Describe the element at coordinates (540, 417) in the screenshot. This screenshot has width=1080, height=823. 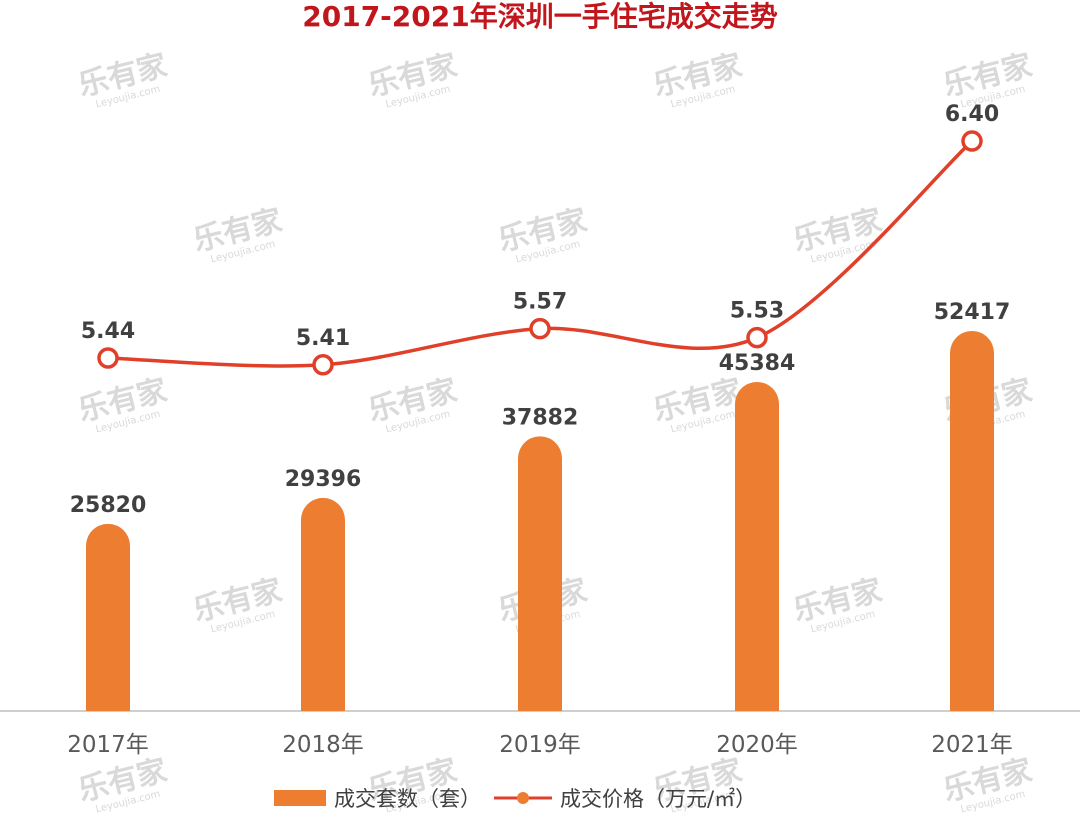
I see `bar-value-label: 37882` at that location.